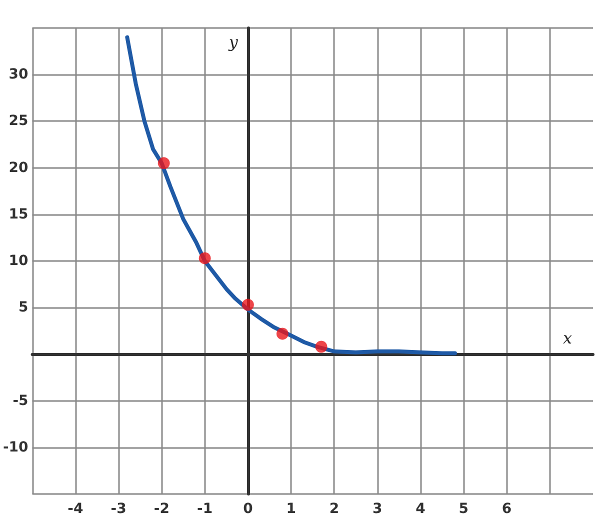  I want to click on x-tick-label: 4, so click(421, 508).